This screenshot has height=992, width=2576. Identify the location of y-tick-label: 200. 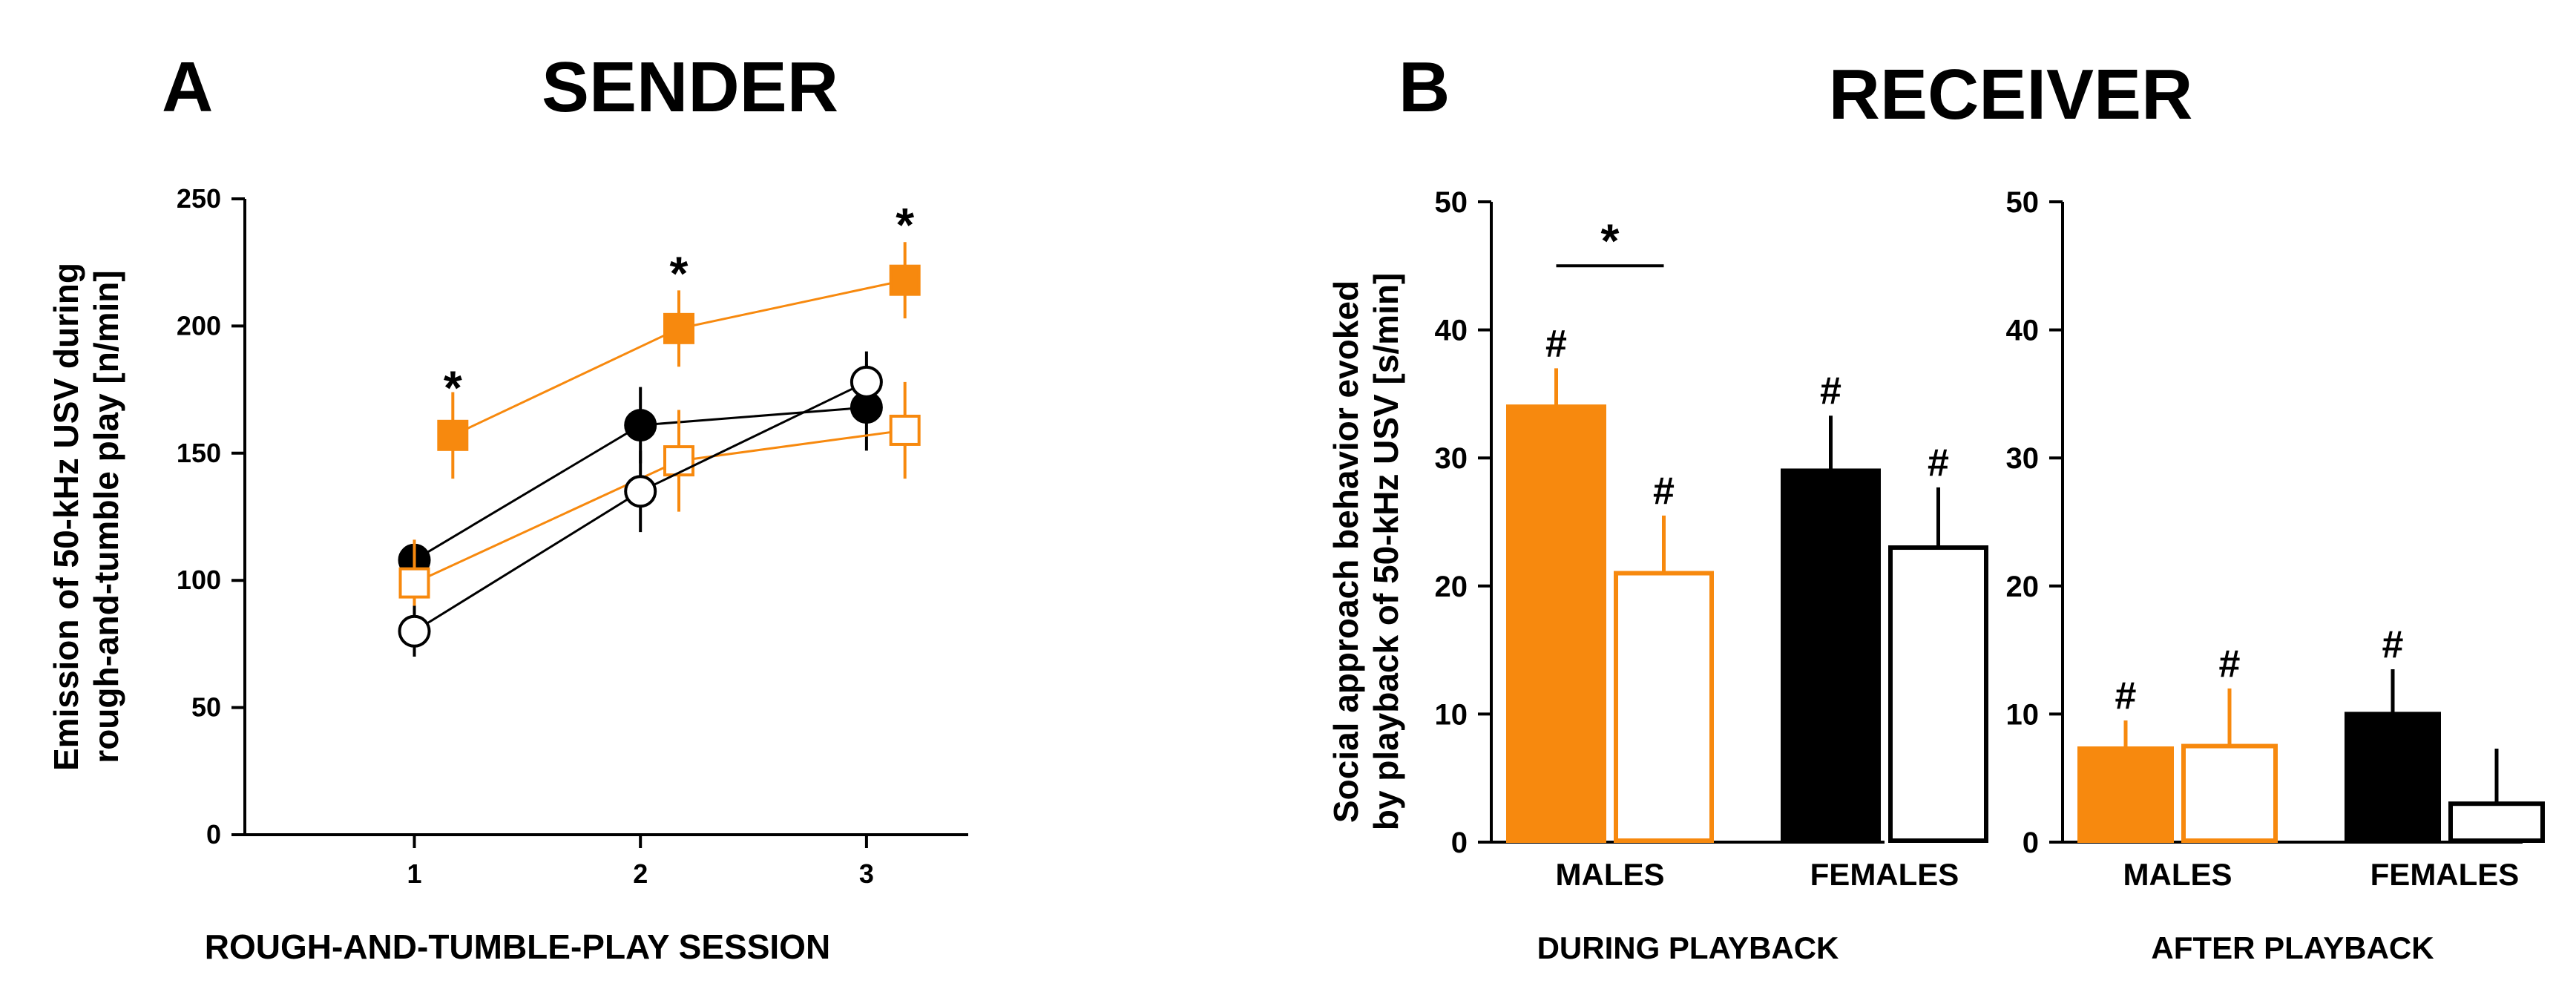
(199, 326).